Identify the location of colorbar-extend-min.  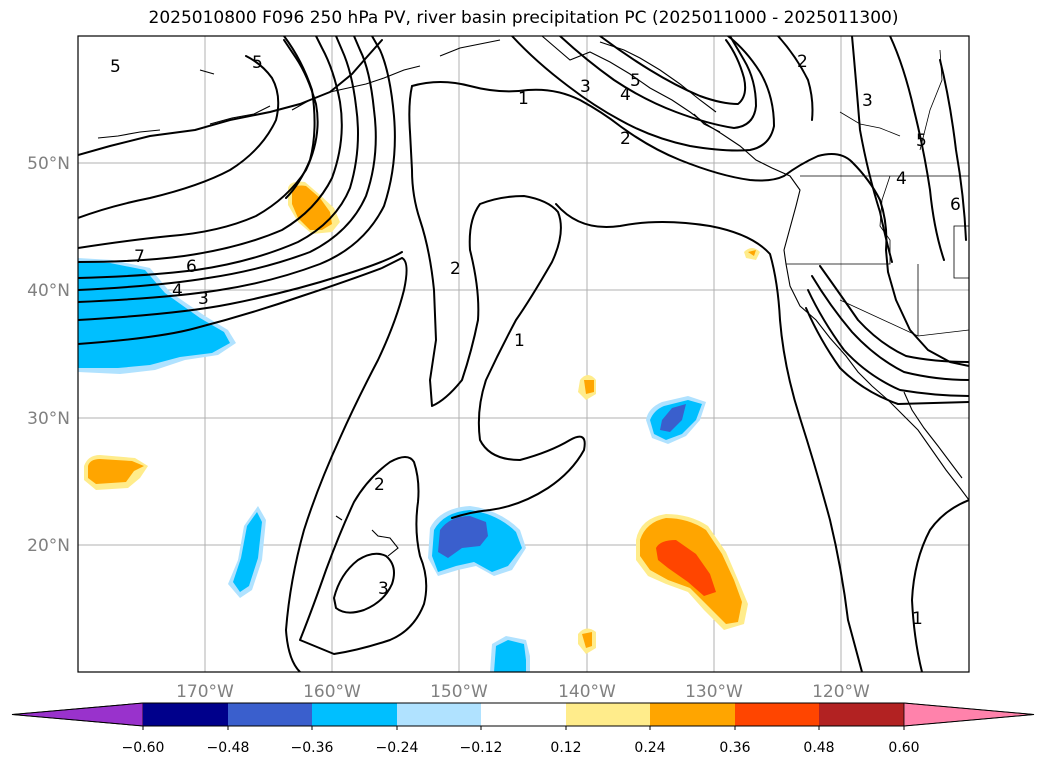
(77, 714).